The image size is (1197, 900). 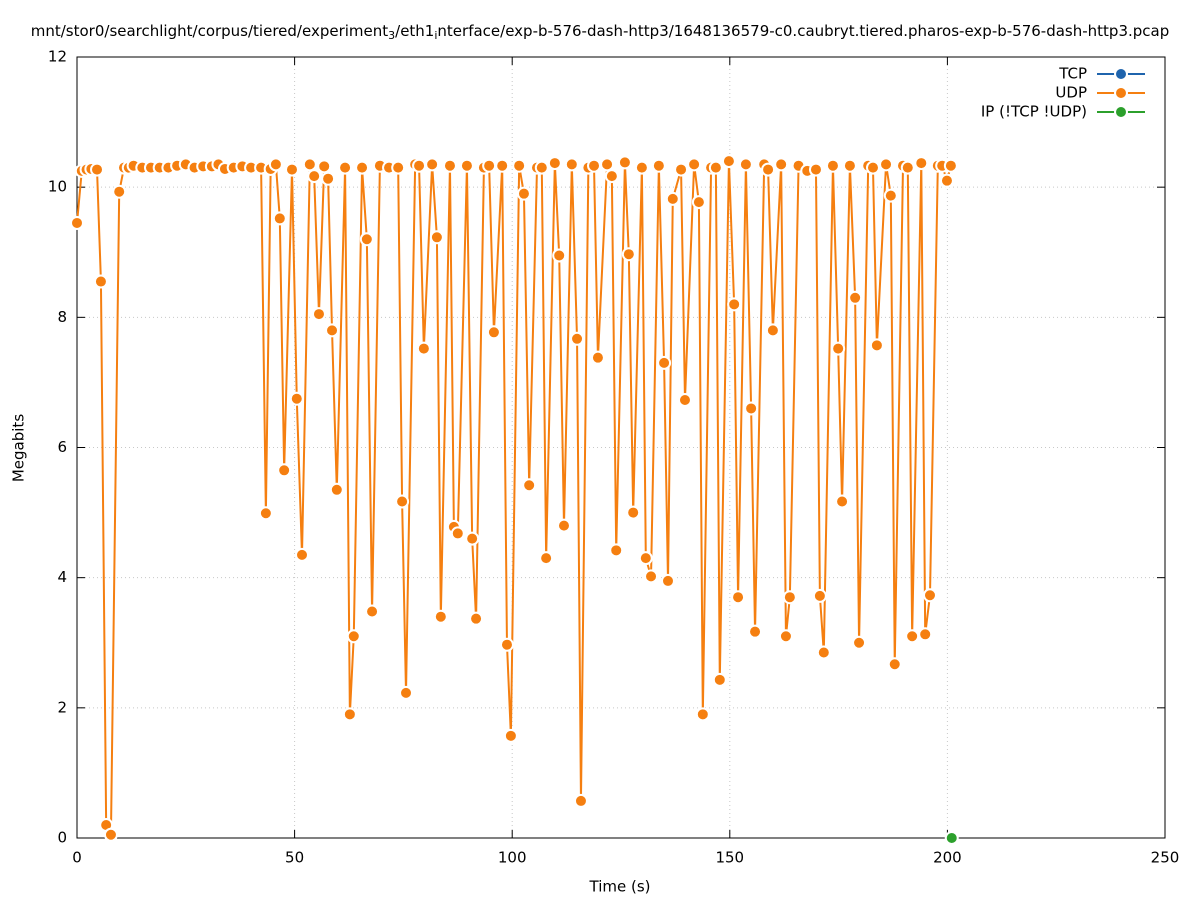 What do you see at coordinates (57, 57) in the screenshot?
I see `y-tick-label: 12` at bounding box center [57, 57].